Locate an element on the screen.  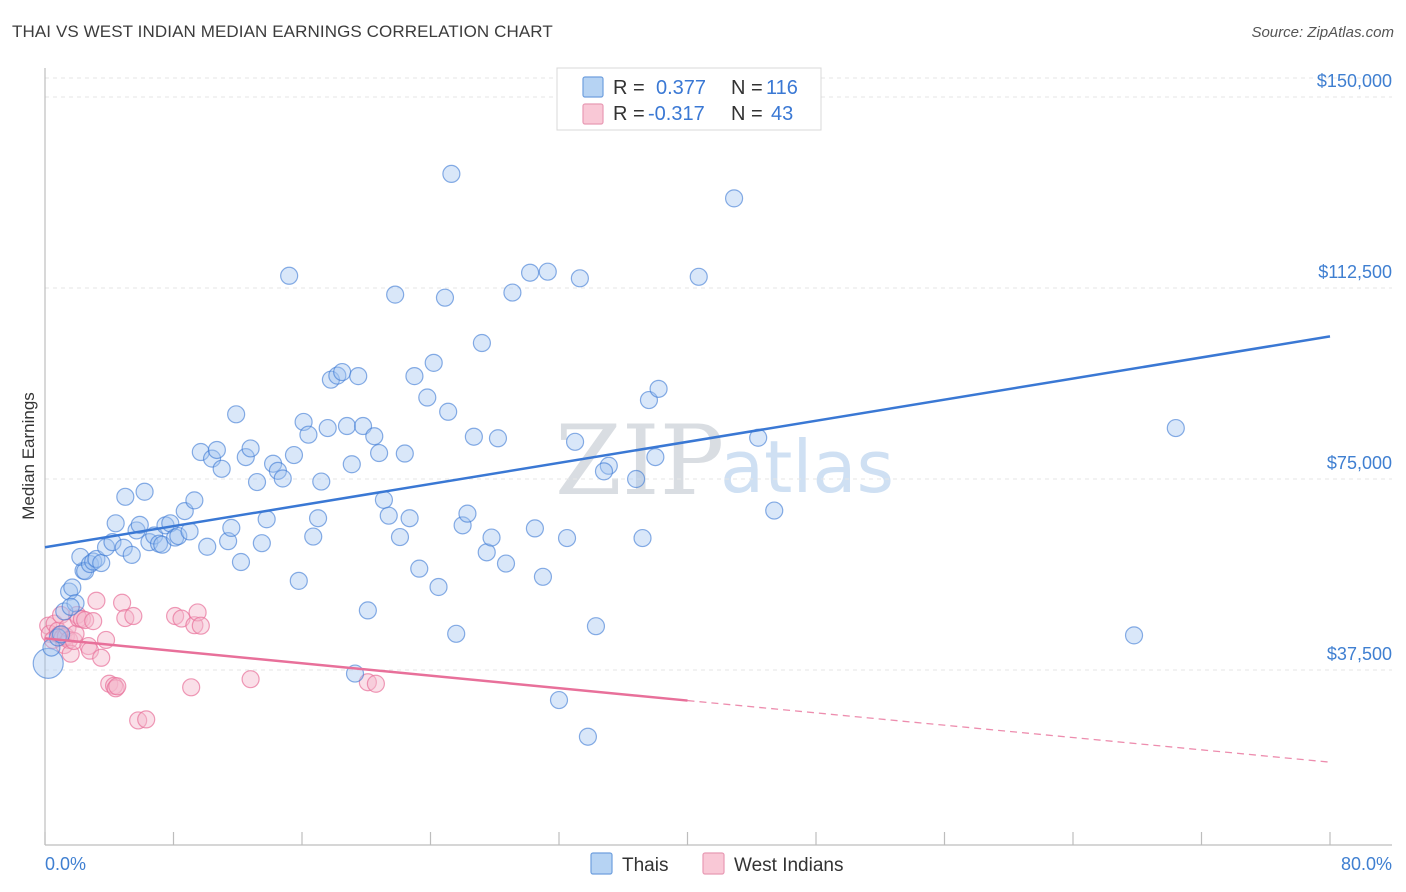
watermark-atlas: atlas is located at coordinates (807, 467).